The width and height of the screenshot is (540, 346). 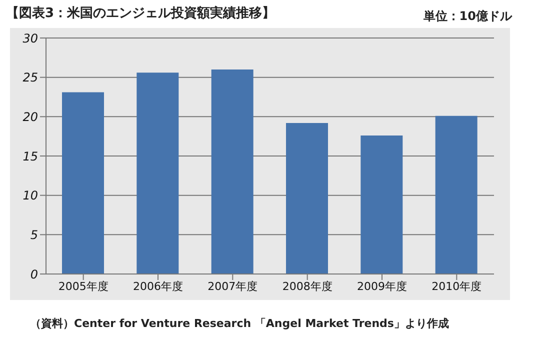 What do you see at coordinates (457, 286) in the screenshot?
I see `x-tick-label: 2010年度` at bounding box center [457, 286].